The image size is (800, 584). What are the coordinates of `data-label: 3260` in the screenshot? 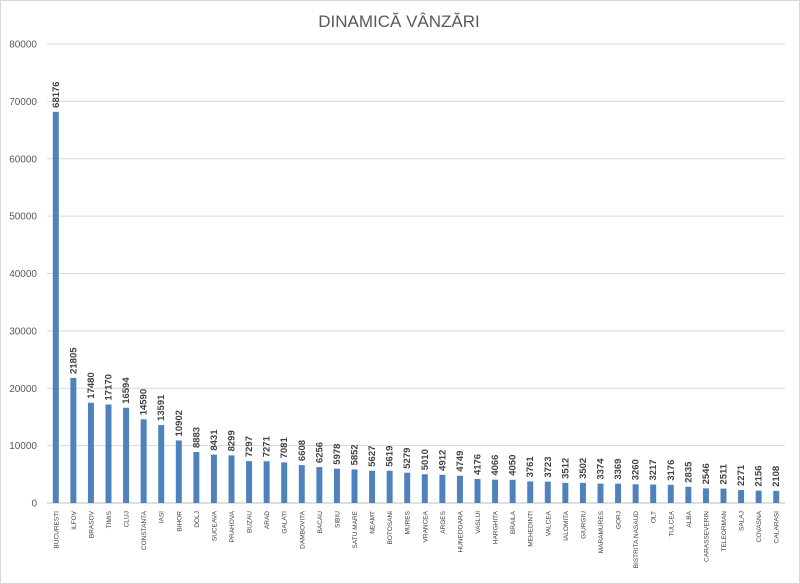 It's located at (636, 469).